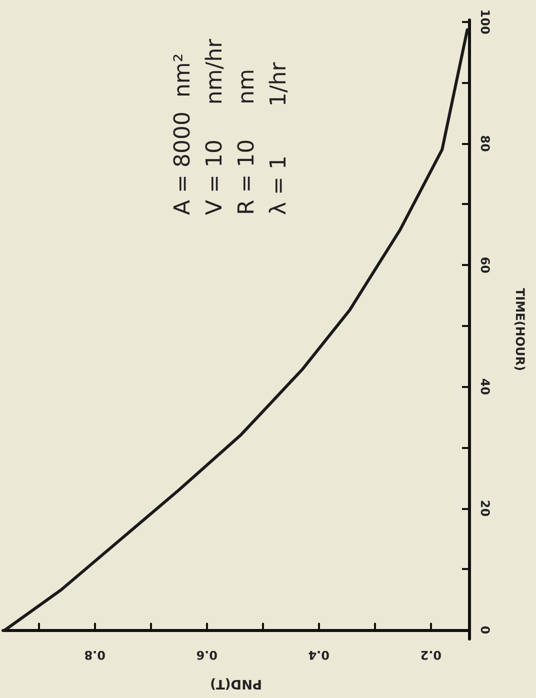 The width and height of the screenshot is (536, 698). Describe the element at coordinates (485, 143) in the screenshot. I see `y-tick-label: 80` at that location.